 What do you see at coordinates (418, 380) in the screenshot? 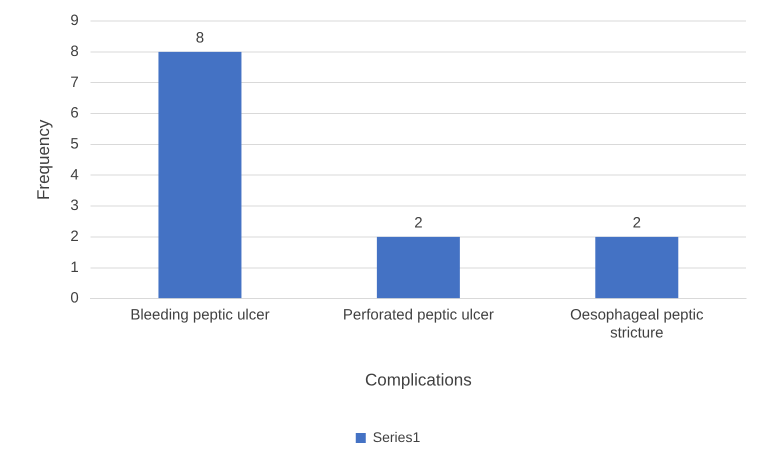
I see `x-axis-title: Complications` at bounding box center [418, 380].